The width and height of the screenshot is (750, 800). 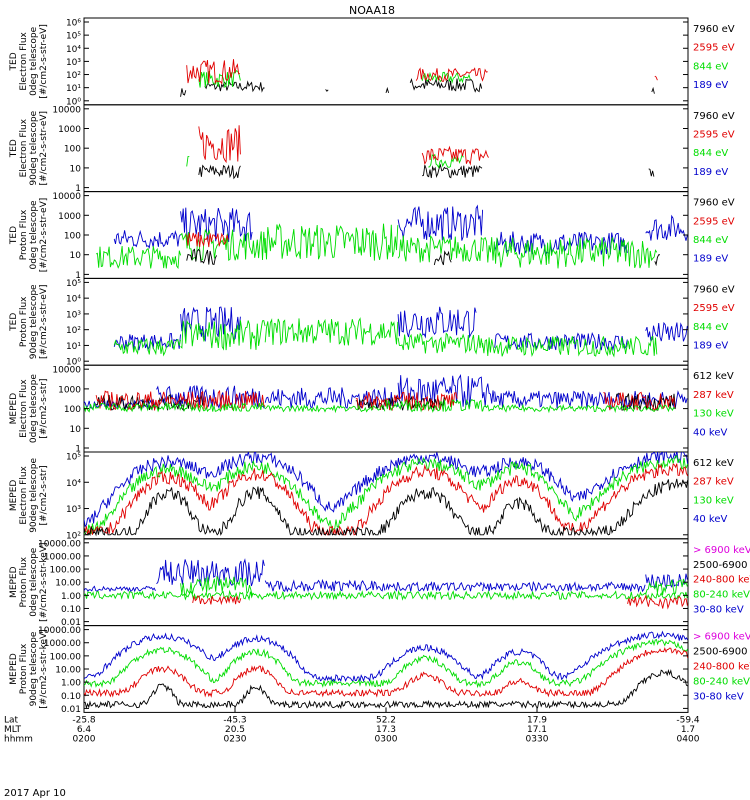 I want to click on x-tick-label: 1.7, so click(x=688, y=730).